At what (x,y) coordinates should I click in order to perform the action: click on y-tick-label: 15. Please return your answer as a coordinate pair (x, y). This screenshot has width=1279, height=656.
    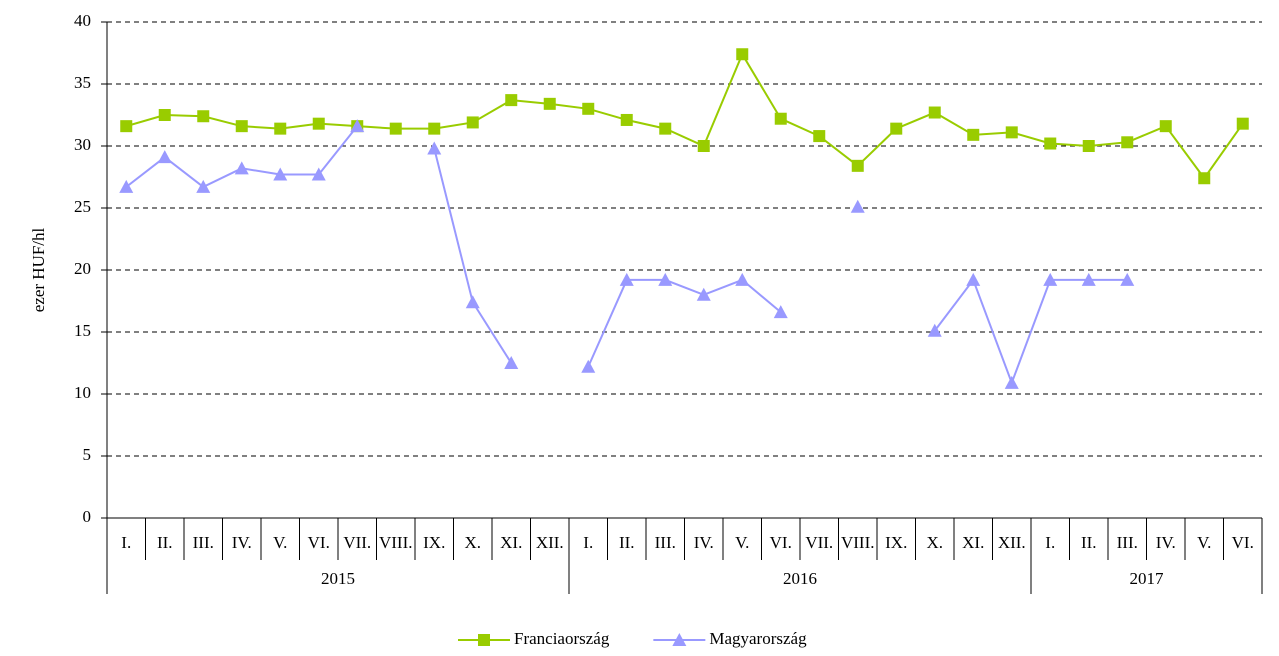
    Looking at the image, I should click on (82, 330).